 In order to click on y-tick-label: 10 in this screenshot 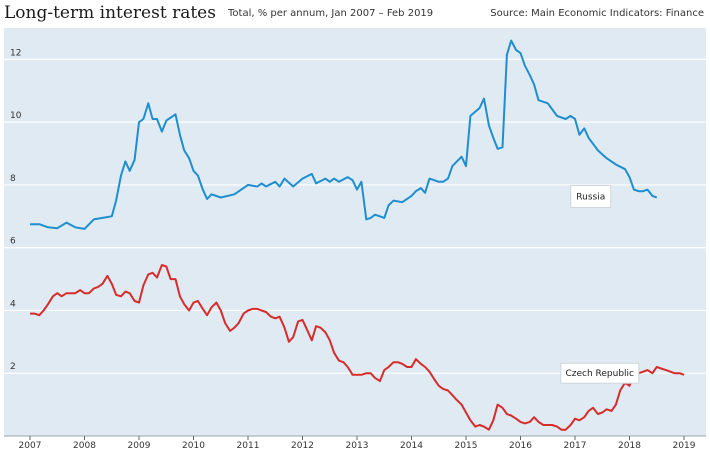, I will do `click(16, 116)`.